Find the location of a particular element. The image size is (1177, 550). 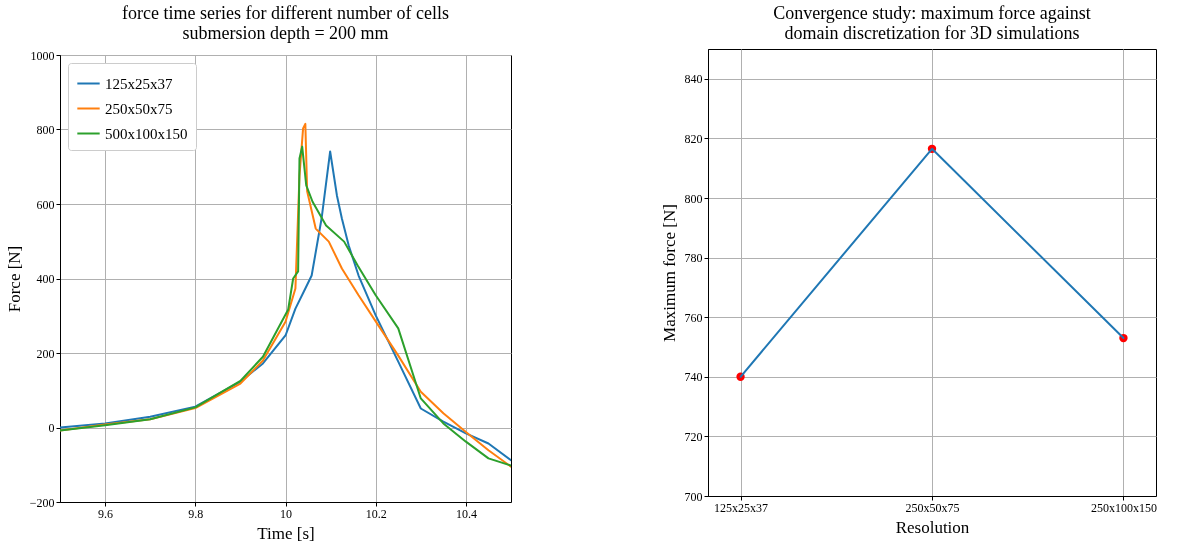

x-tick-label: 250x50x75 is located at coordinates (932, 507).